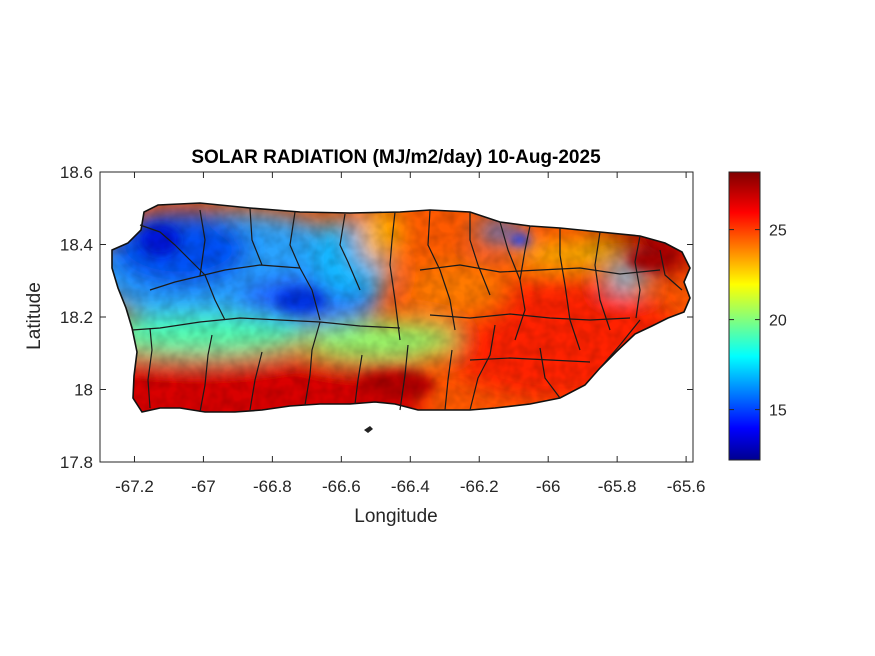  I want to click on colorbar, so click(744, 316).